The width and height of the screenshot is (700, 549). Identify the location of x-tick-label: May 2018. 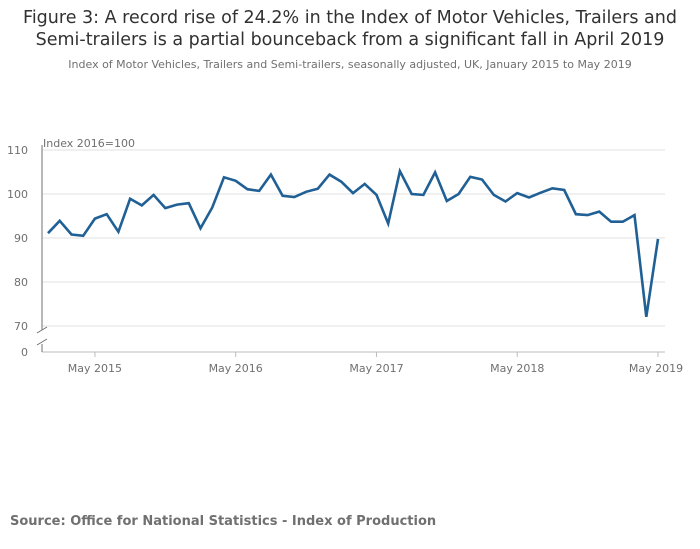
(517, 368).